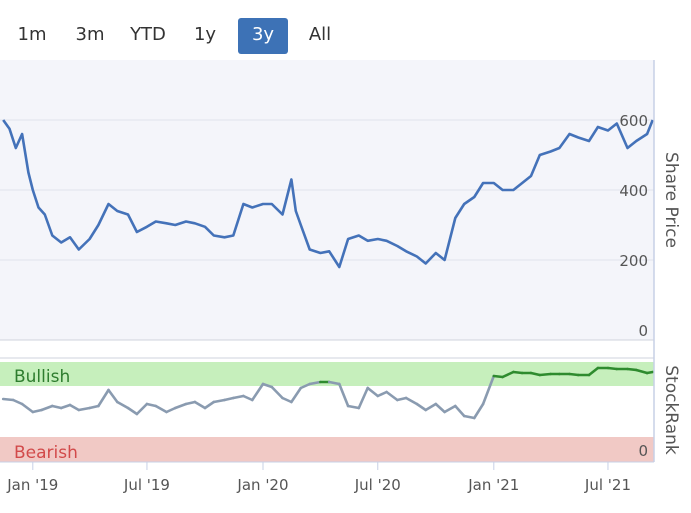  I want to click on x-tick-label: Jan '19, so click(32, 485).